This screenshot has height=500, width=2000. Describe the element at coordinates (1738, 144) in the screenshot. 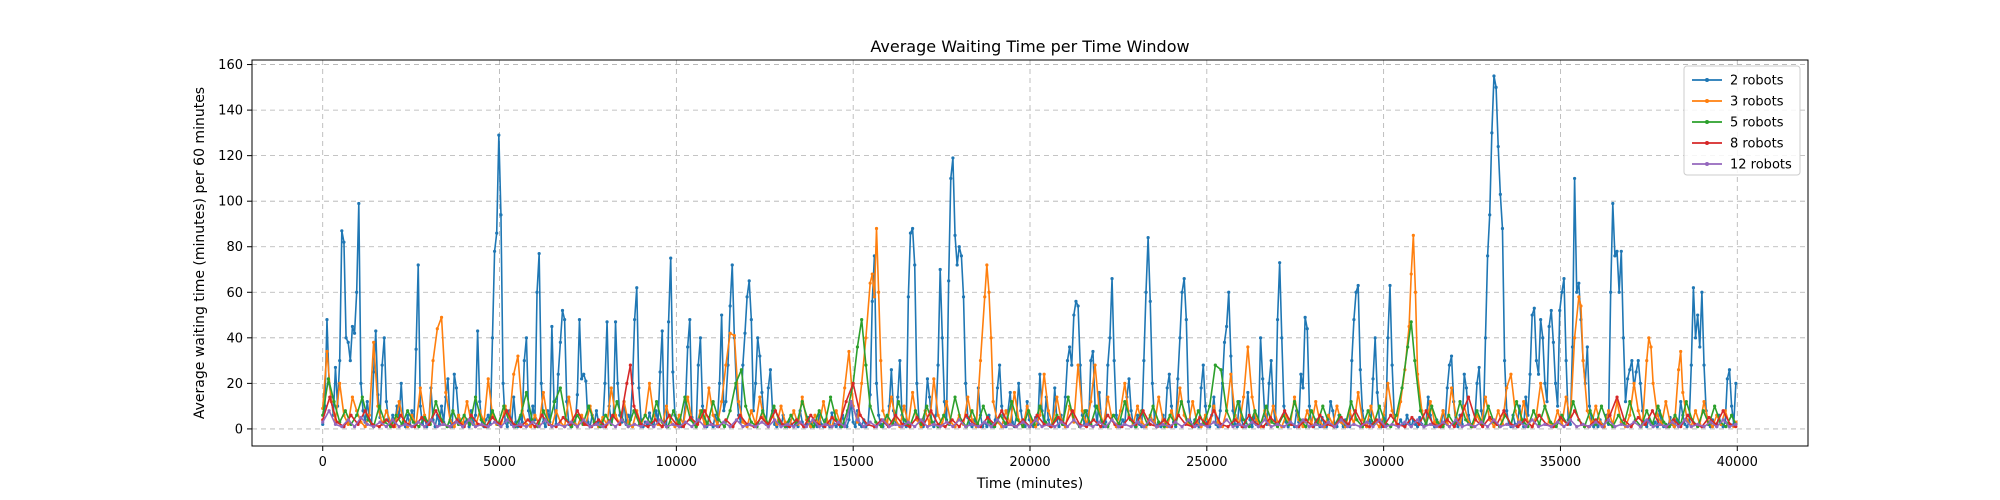

I see `legend-entry: 8 robots` at that location.